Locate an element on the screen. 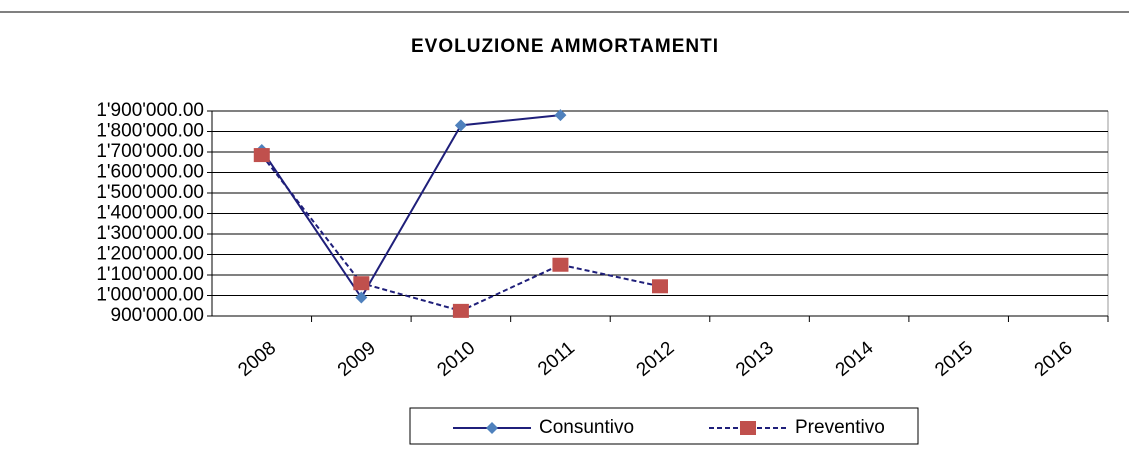  x-tick-label: 2011 is located at coordinates (556, 359).